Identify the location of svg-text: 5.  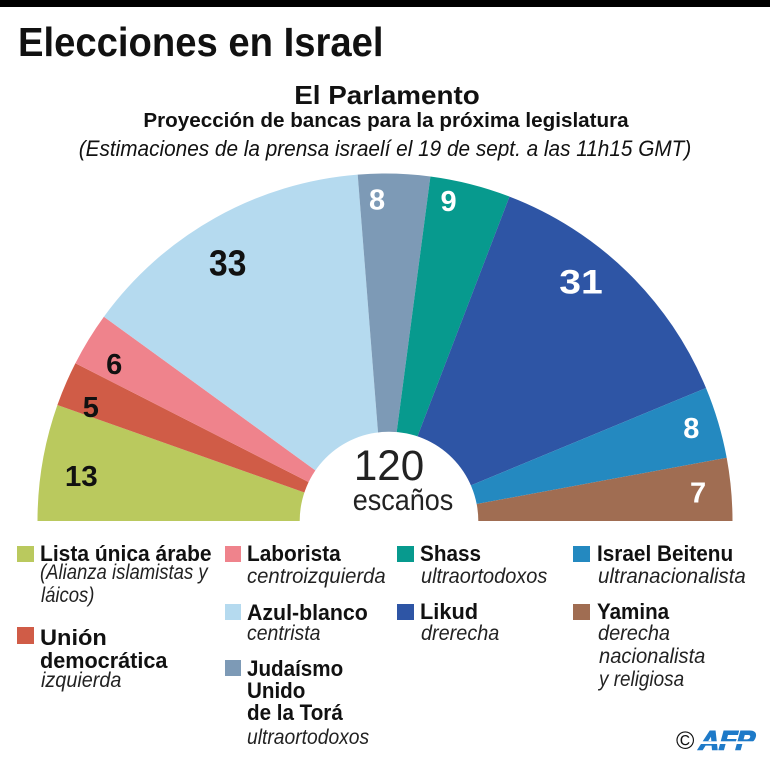
(91, 408).